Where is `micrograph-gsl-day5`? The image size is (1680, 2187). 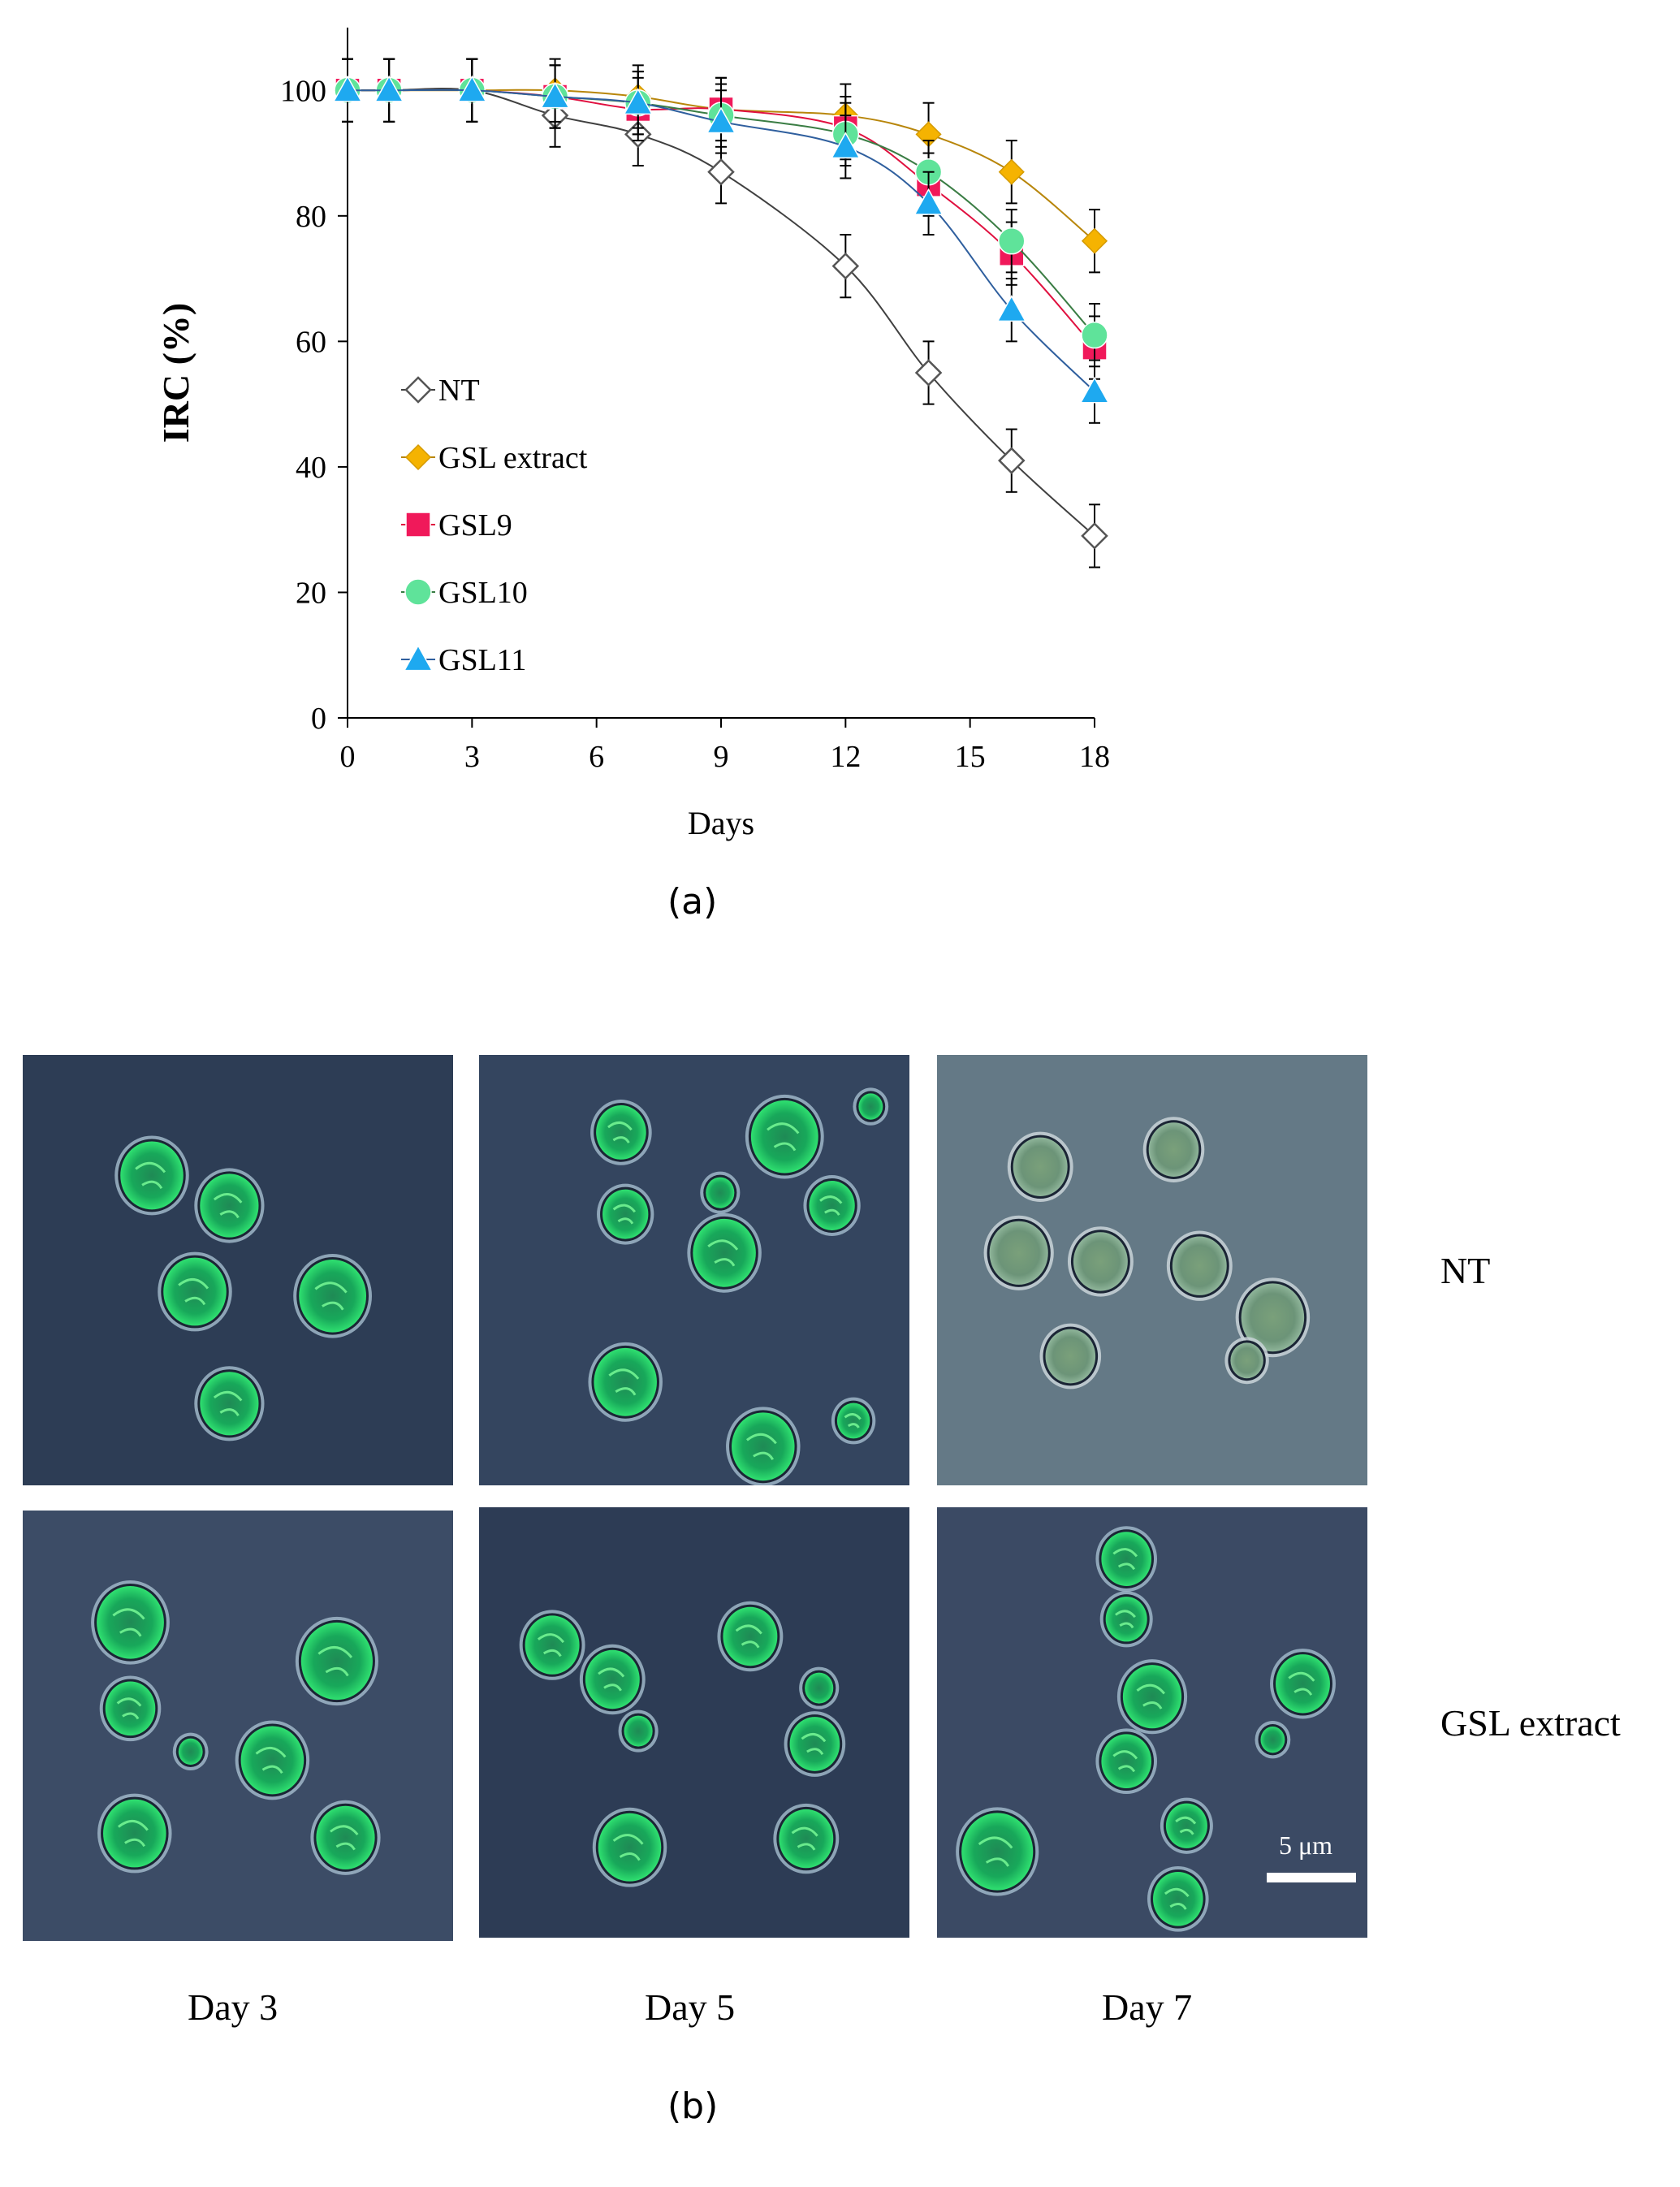
micrograph-gsl-day5 is located at coordinates (694, 1723).